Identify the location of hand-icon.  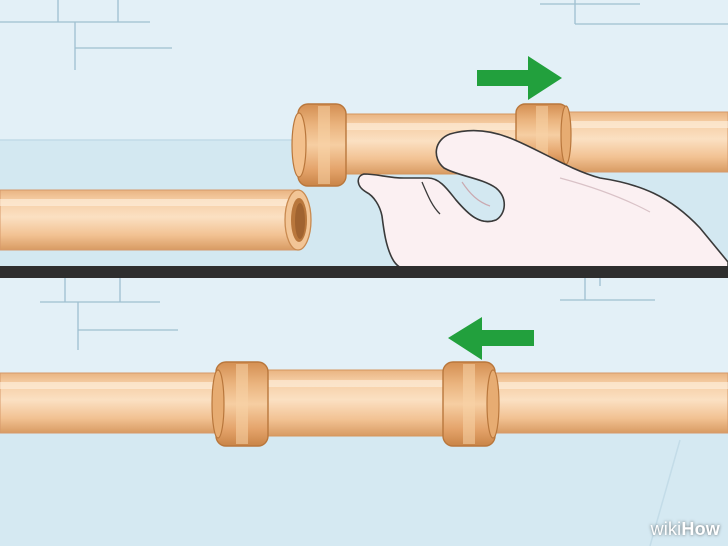
(542, 200).